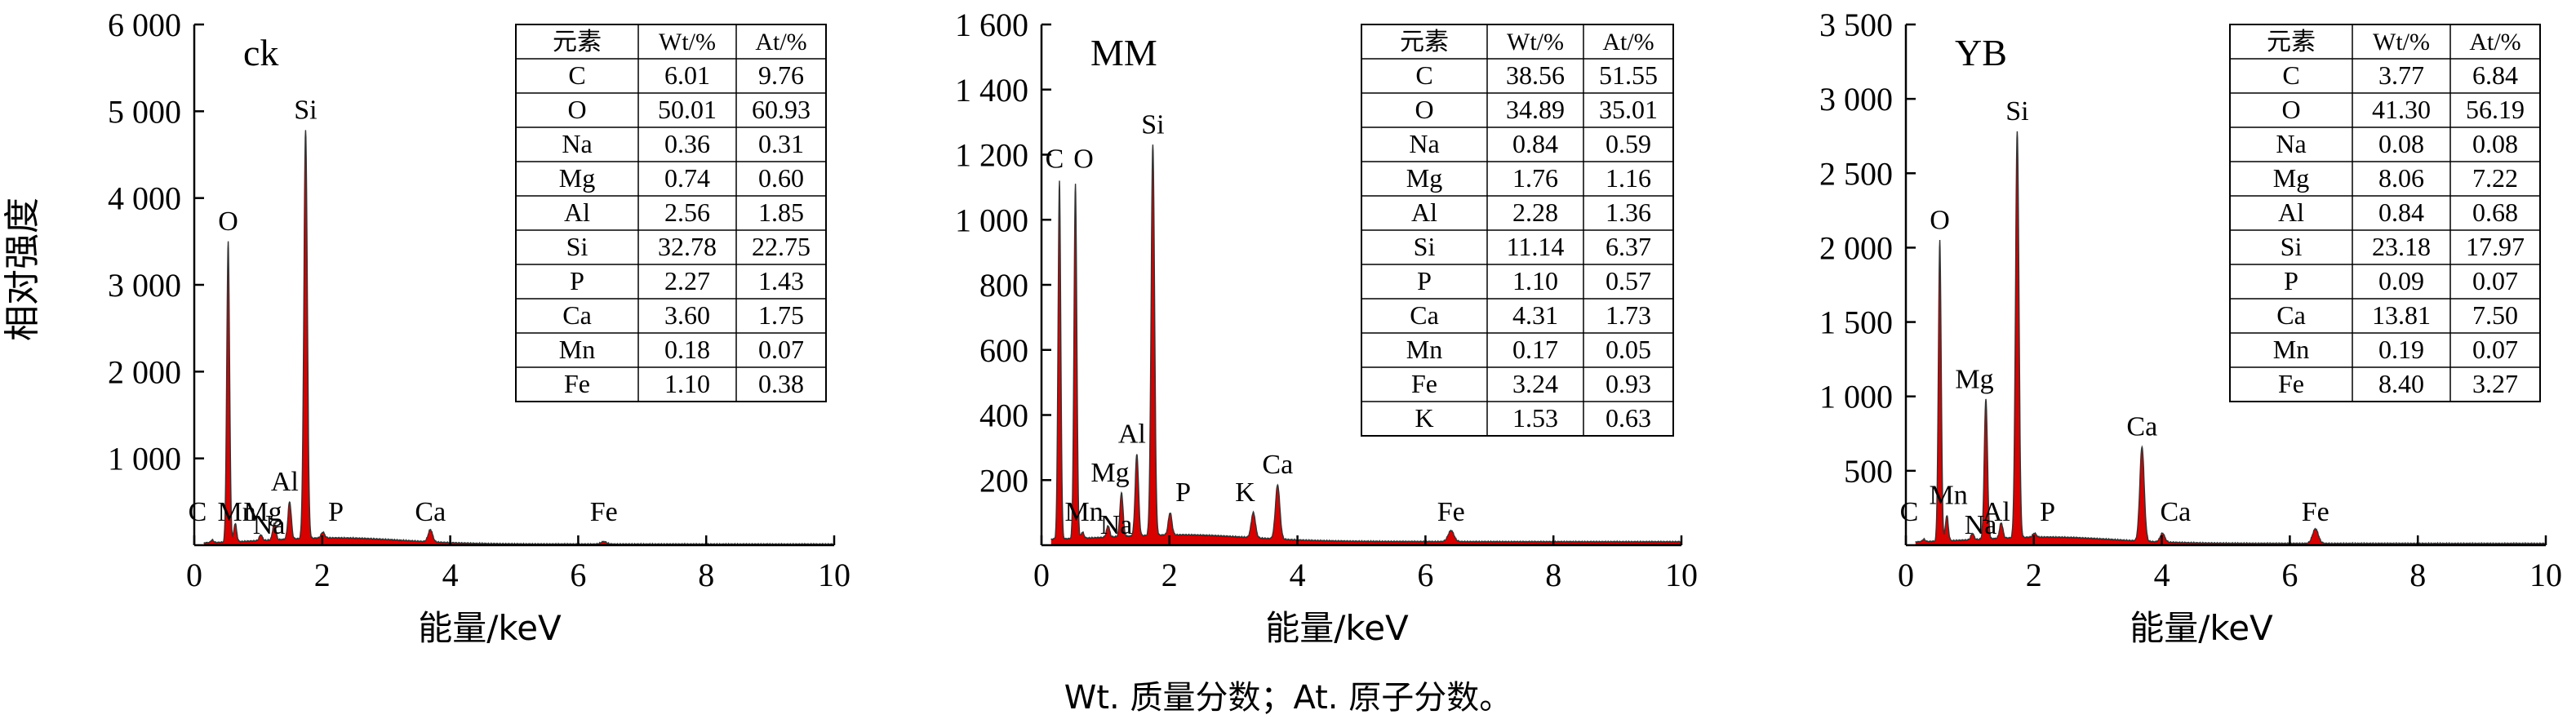 The width and height of the screenshot is (2576, 728). I want to click on table-cell: 1.16, so click(1628, 178).